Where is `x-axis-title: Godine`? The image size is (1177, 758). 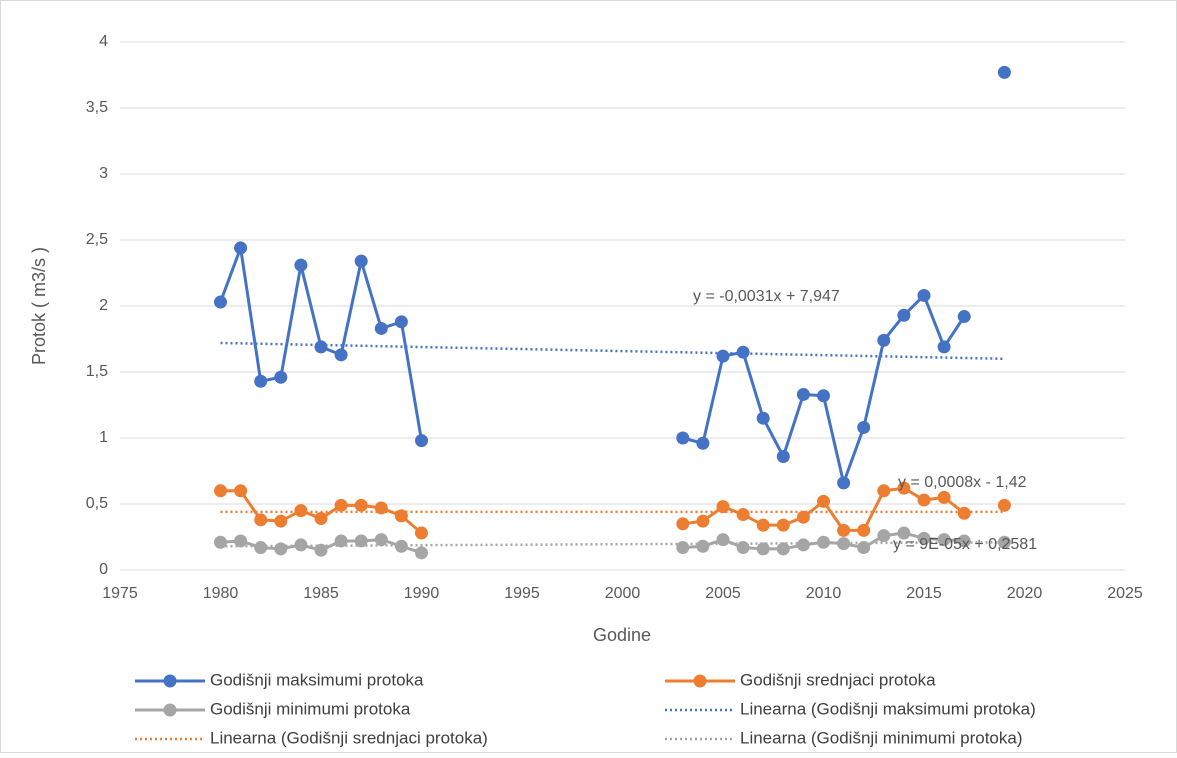 x-axis-title: Godine is located at coordinates (622, 635).